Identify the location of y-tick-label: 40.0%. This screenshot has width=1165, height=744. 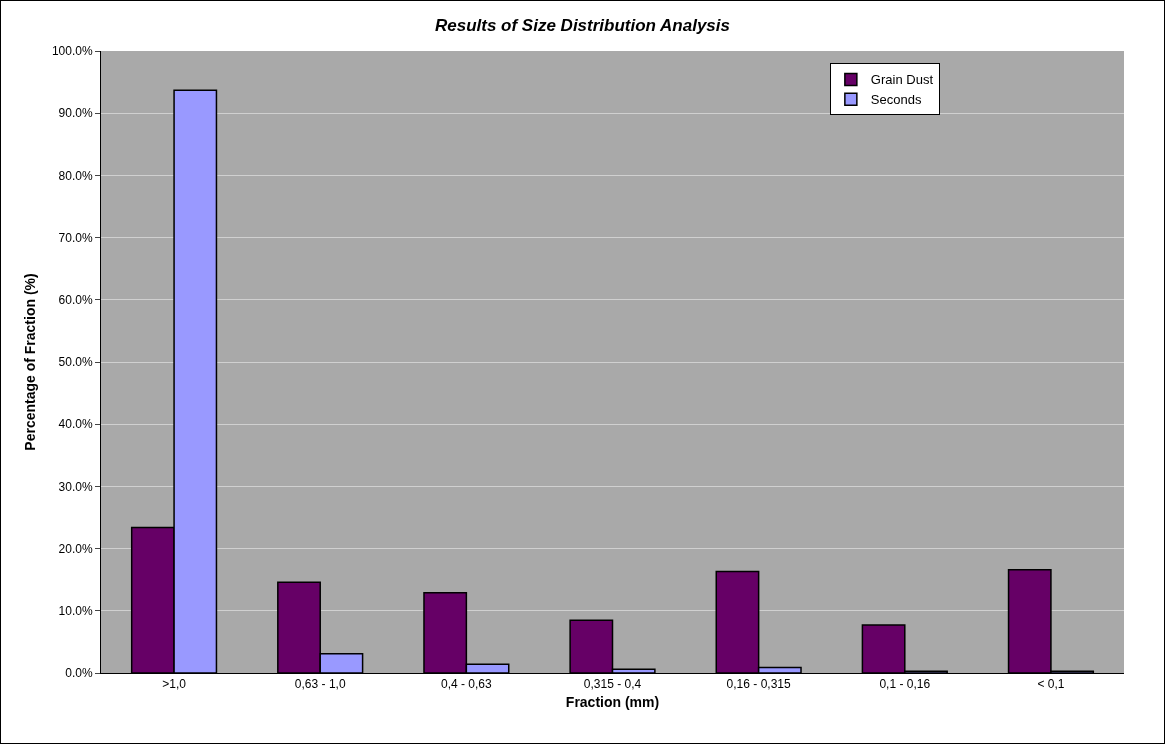
(75, 424).